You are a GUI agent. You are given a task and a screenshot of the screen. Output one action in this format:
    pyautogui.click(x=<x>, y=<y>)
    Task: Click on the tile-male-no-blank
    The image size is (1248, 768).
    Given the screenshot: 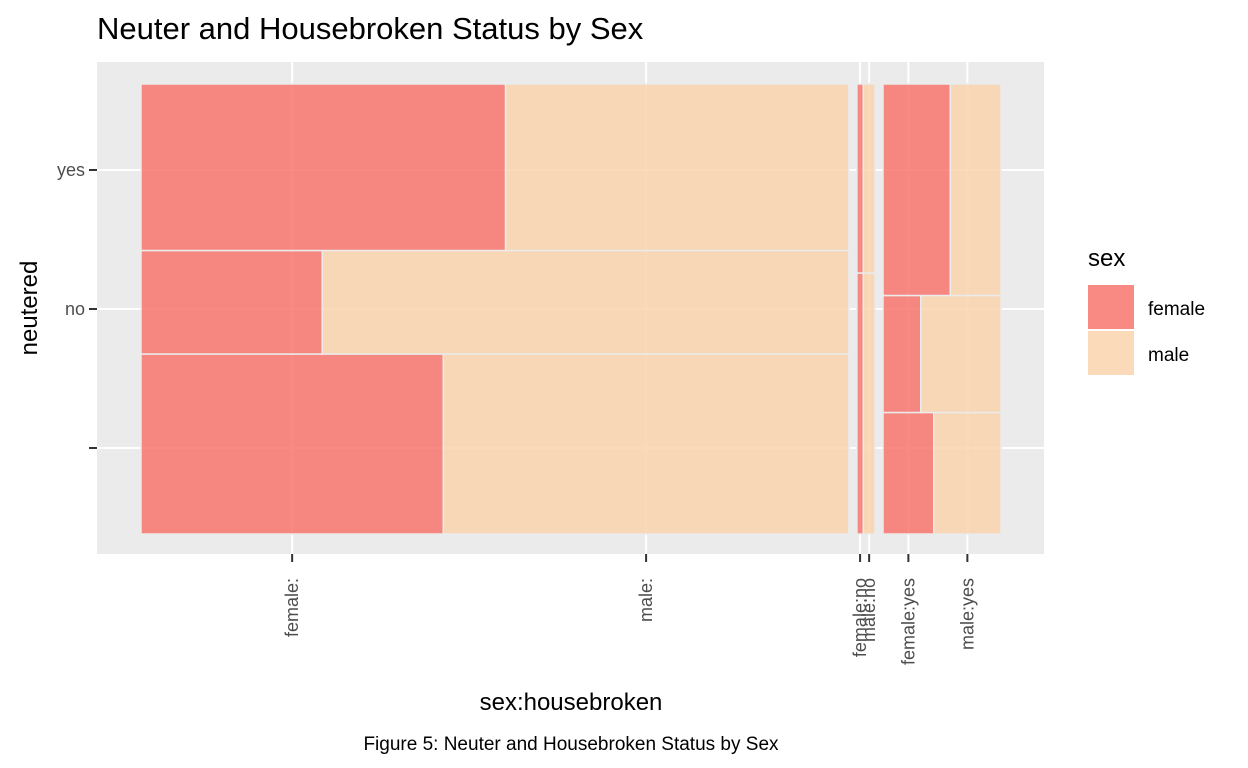 What is the action you would take?
    pyautogui.click(x=869, y=403)
    